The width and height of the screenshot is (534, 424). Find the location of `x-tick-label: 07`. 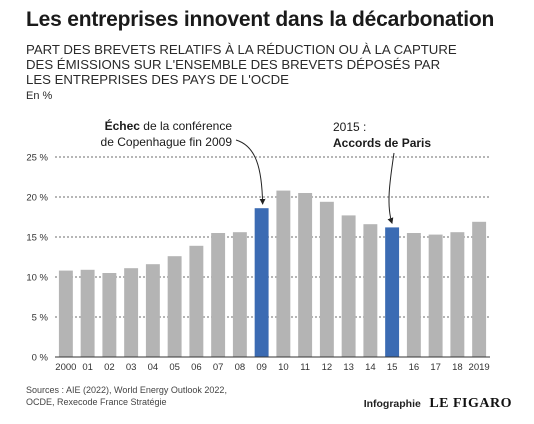

x-tick-label: 07 is located at coordinates (218, 367).